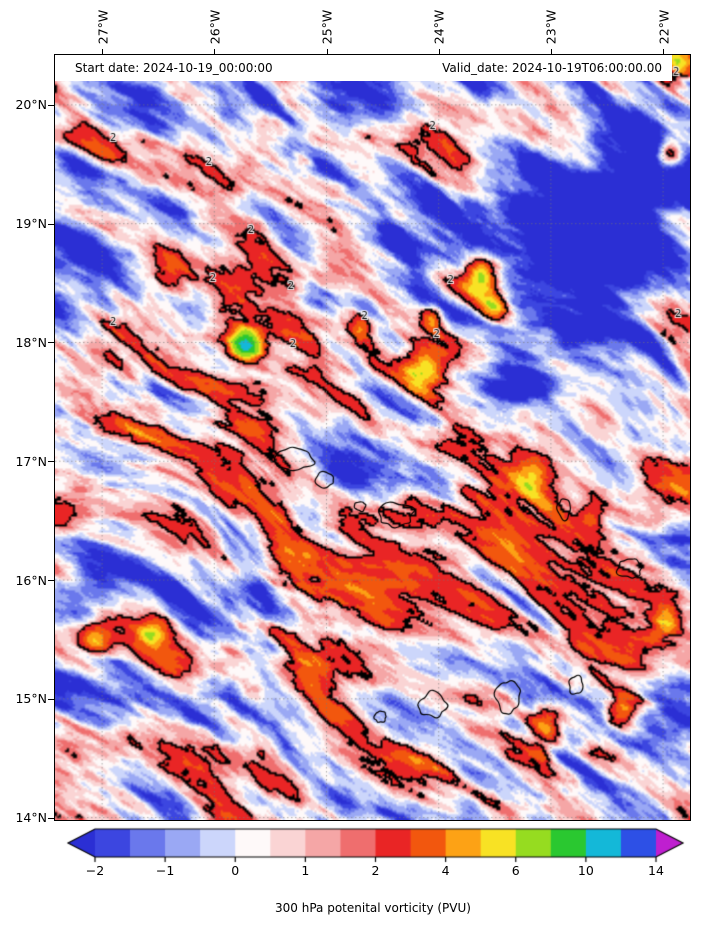  I want to click on colorbar-tick-label: 14, so click(656, 870).